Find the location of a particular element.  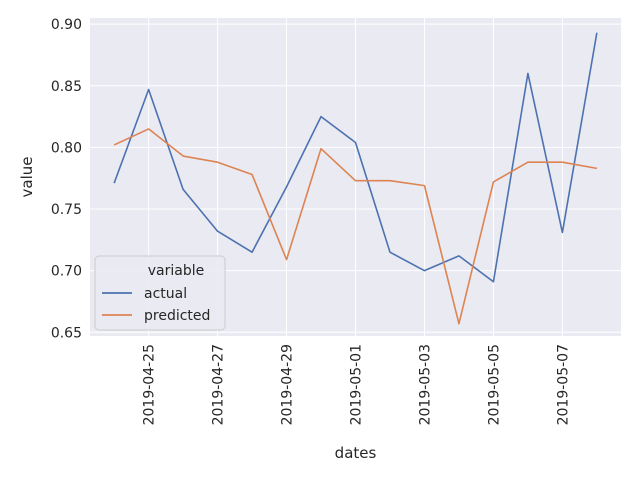

y-tick-labels: 0.65 0.70 0.75 0.80 0.85 0.90 is located at coordinates (66, 179).